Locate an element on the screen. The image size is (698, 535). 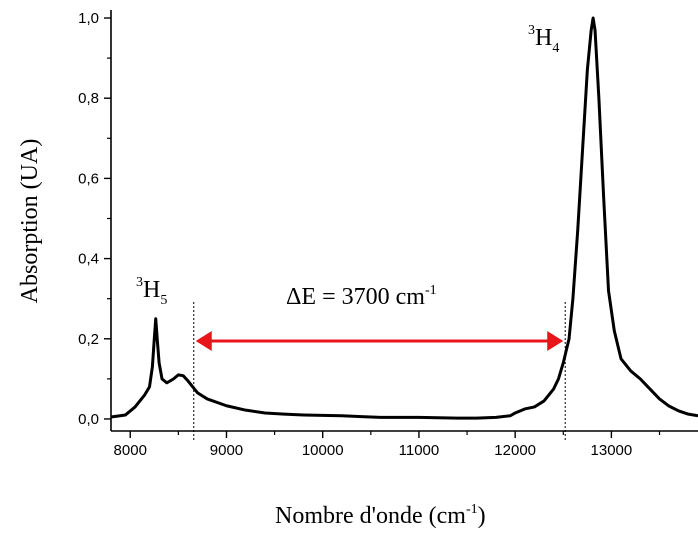
x-tick-label-11000: 11000 is located at coordinates (419, 450).